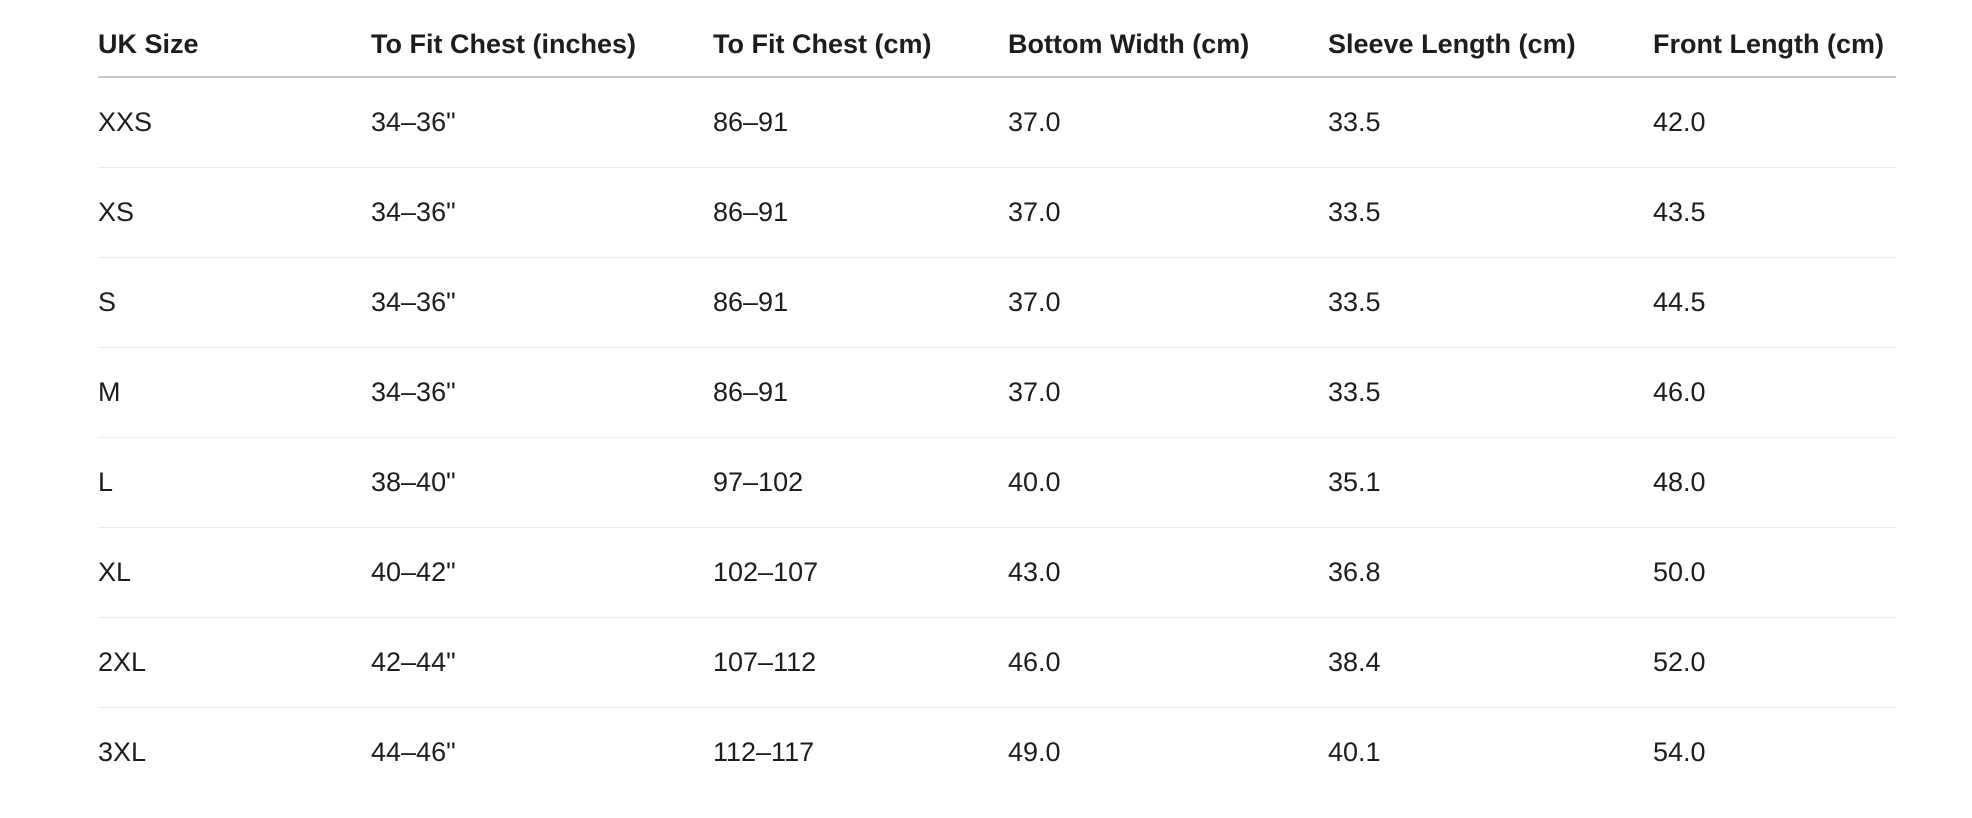  I want to click on table-cell: 49.0, so click(1034, 752).